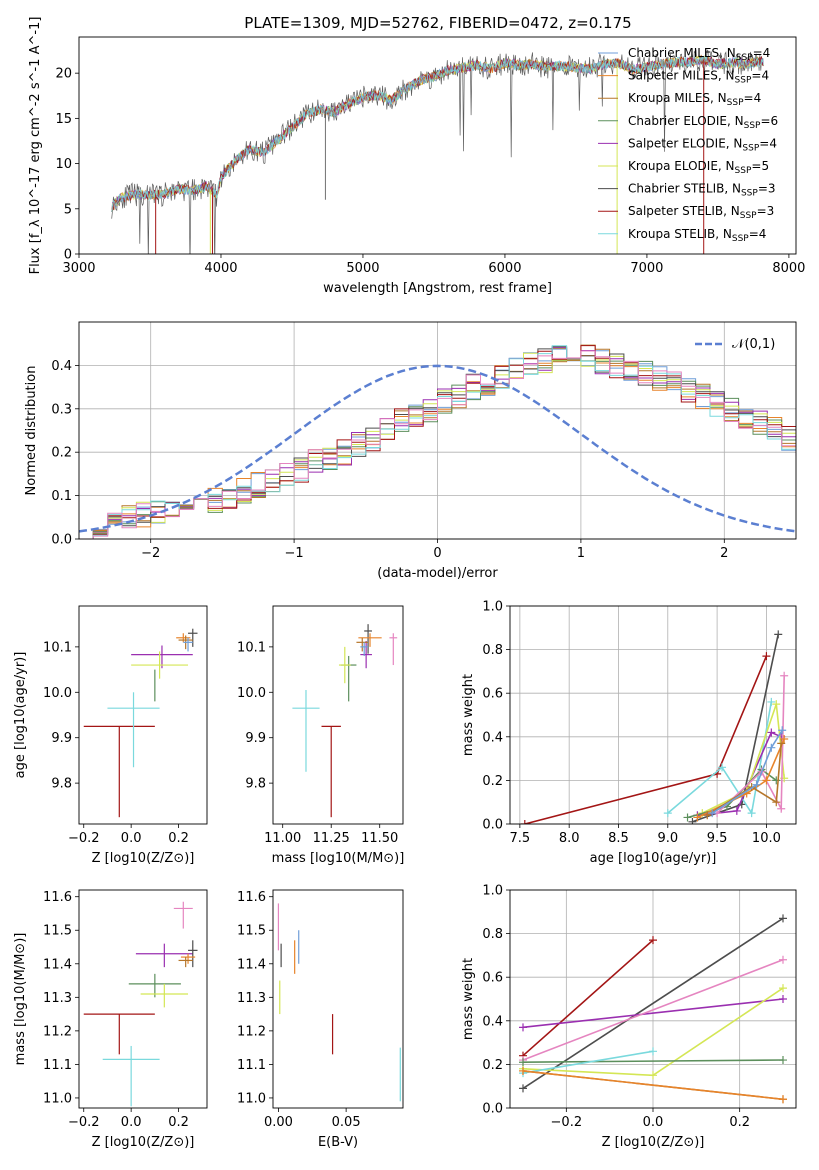 This screenshot has height=1170, width=819. What do you see at coordinates (57, 998) in the screenshot?
I see `y-tick-label: 11.3` at bounding box center [57, 998].